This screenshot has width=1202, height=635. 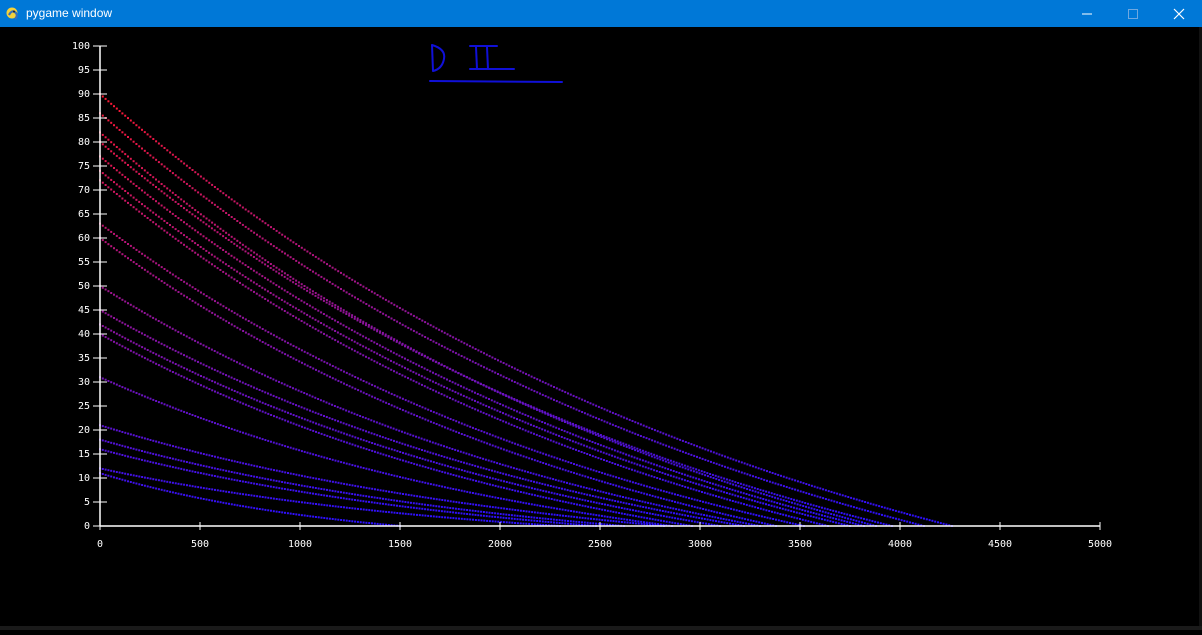 I want to click on y-tick-label: 75, so click(x=84, y=166).